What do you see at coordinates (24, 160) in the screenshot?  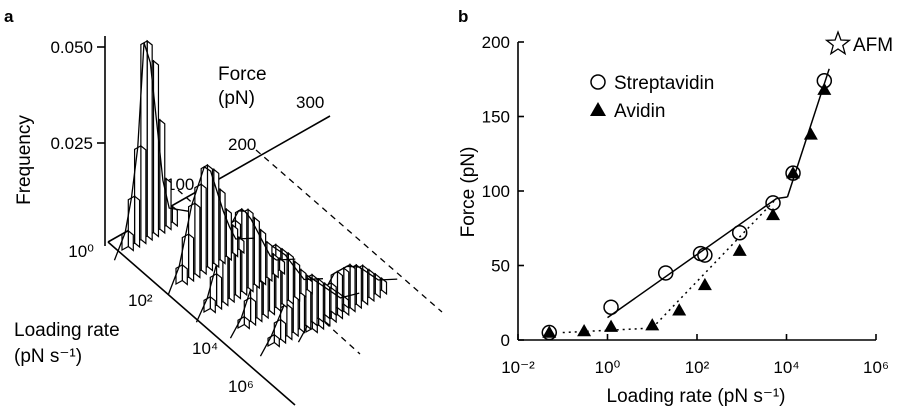 I see `frequency-axis-label: Frequency` at bounding box center [24, 160].